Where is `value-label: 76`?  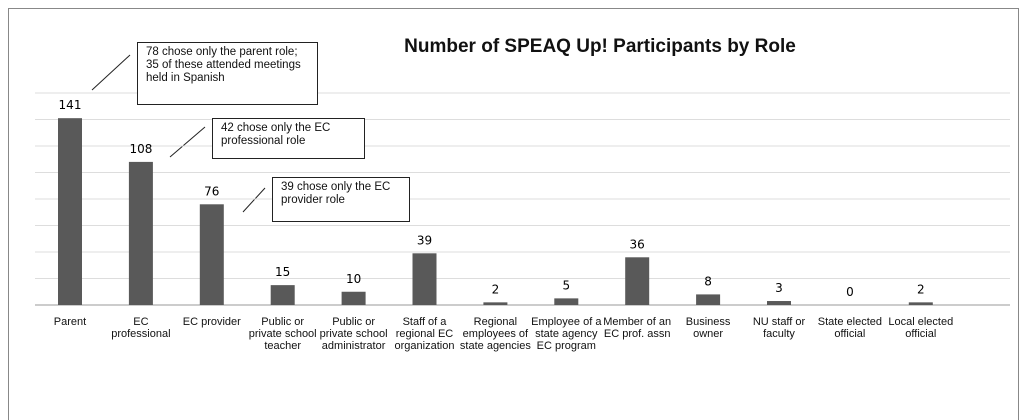 value-label: 76 is located at coordinates (211, 191).